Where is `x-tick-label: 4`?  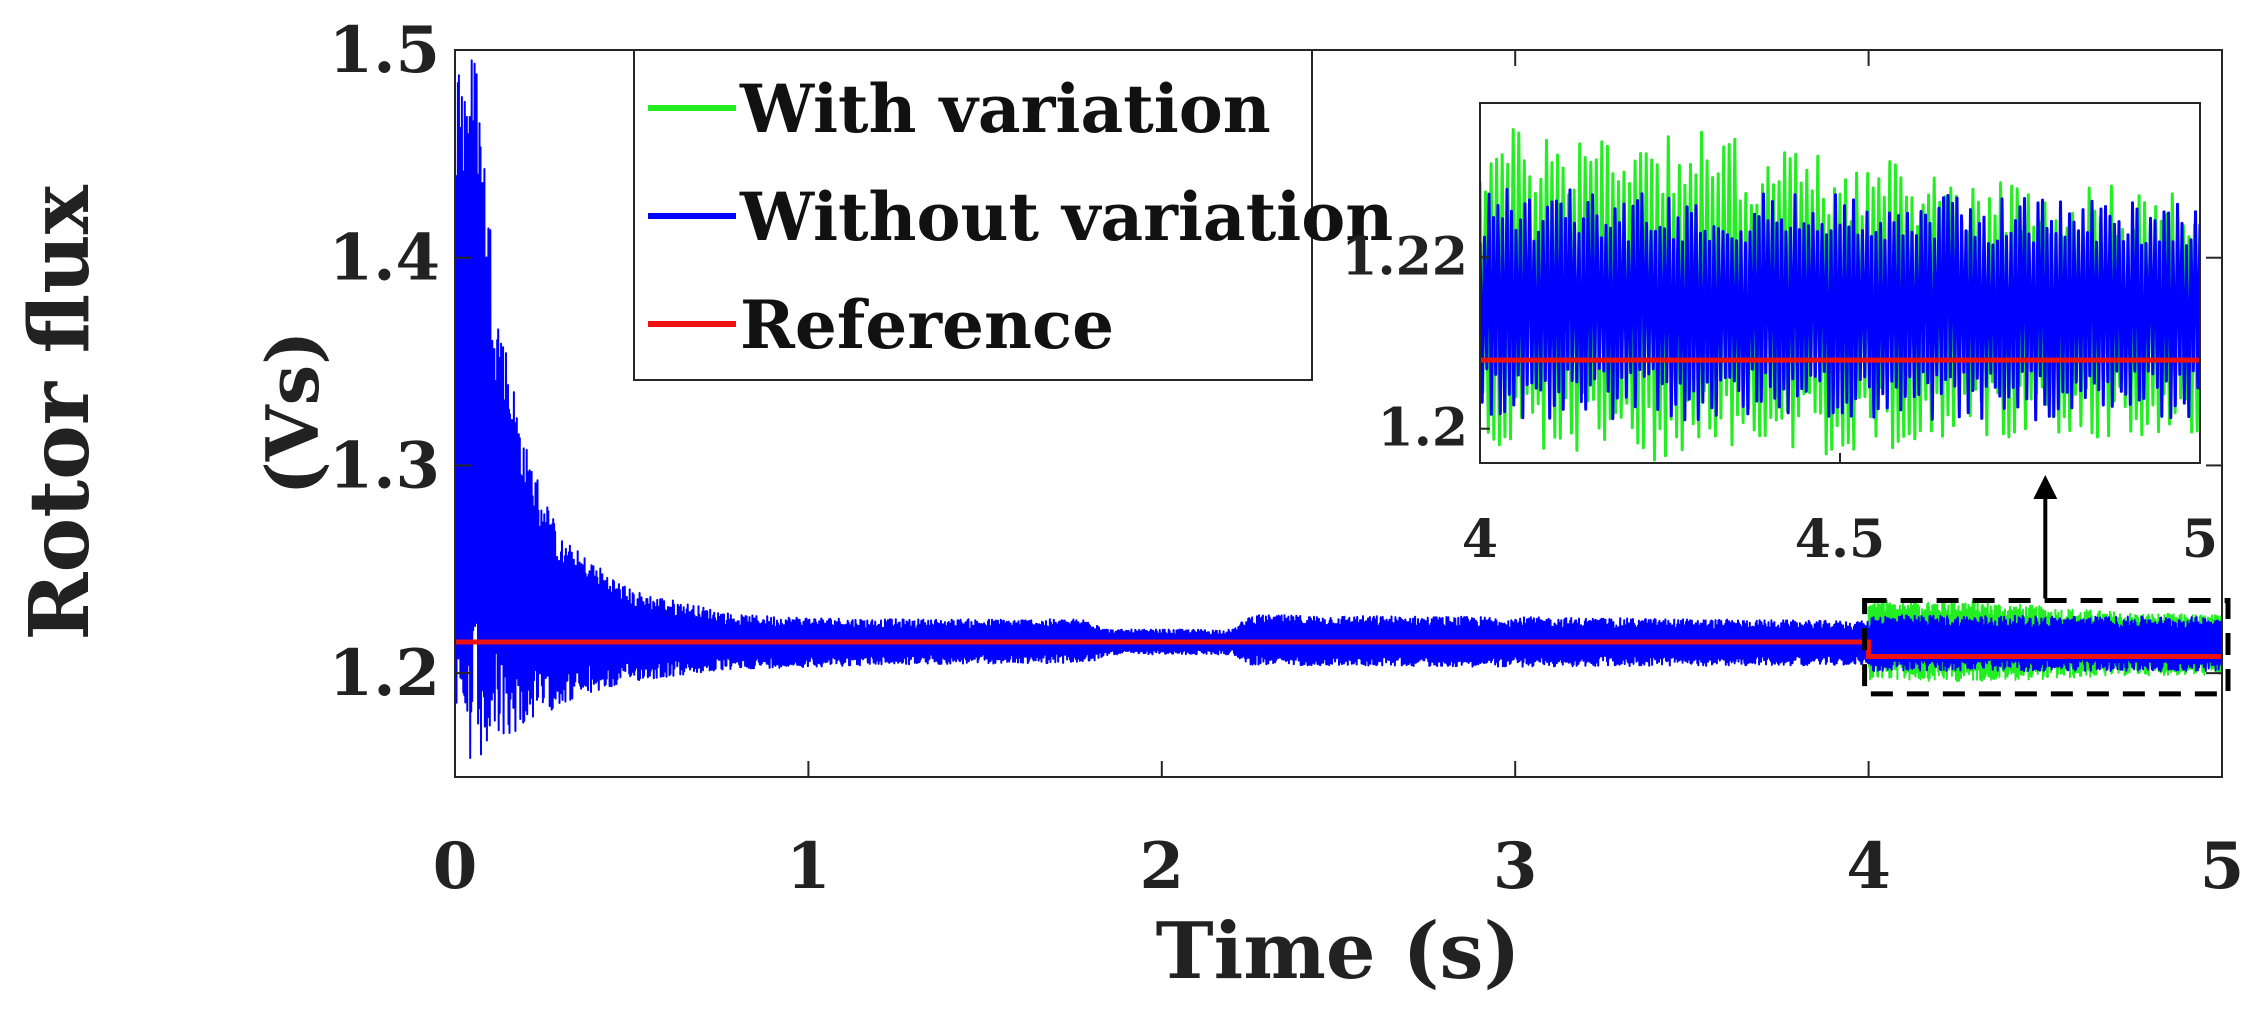 x-tick-label: 4 is located at coordinates (1868, 866).